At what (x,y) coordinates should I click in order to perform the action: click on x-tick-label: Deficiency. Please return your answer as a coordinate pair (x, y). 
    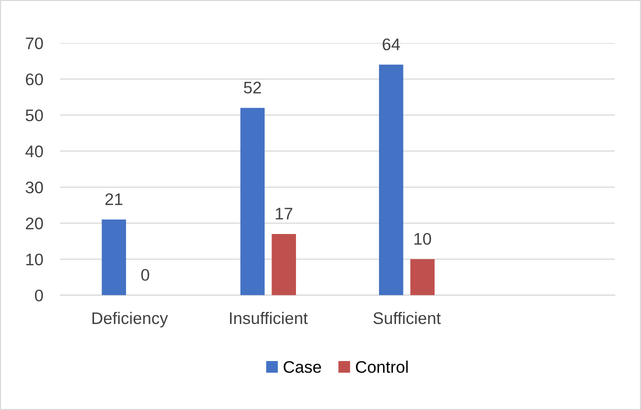
    Looking at the image, I should click on (130, 320).